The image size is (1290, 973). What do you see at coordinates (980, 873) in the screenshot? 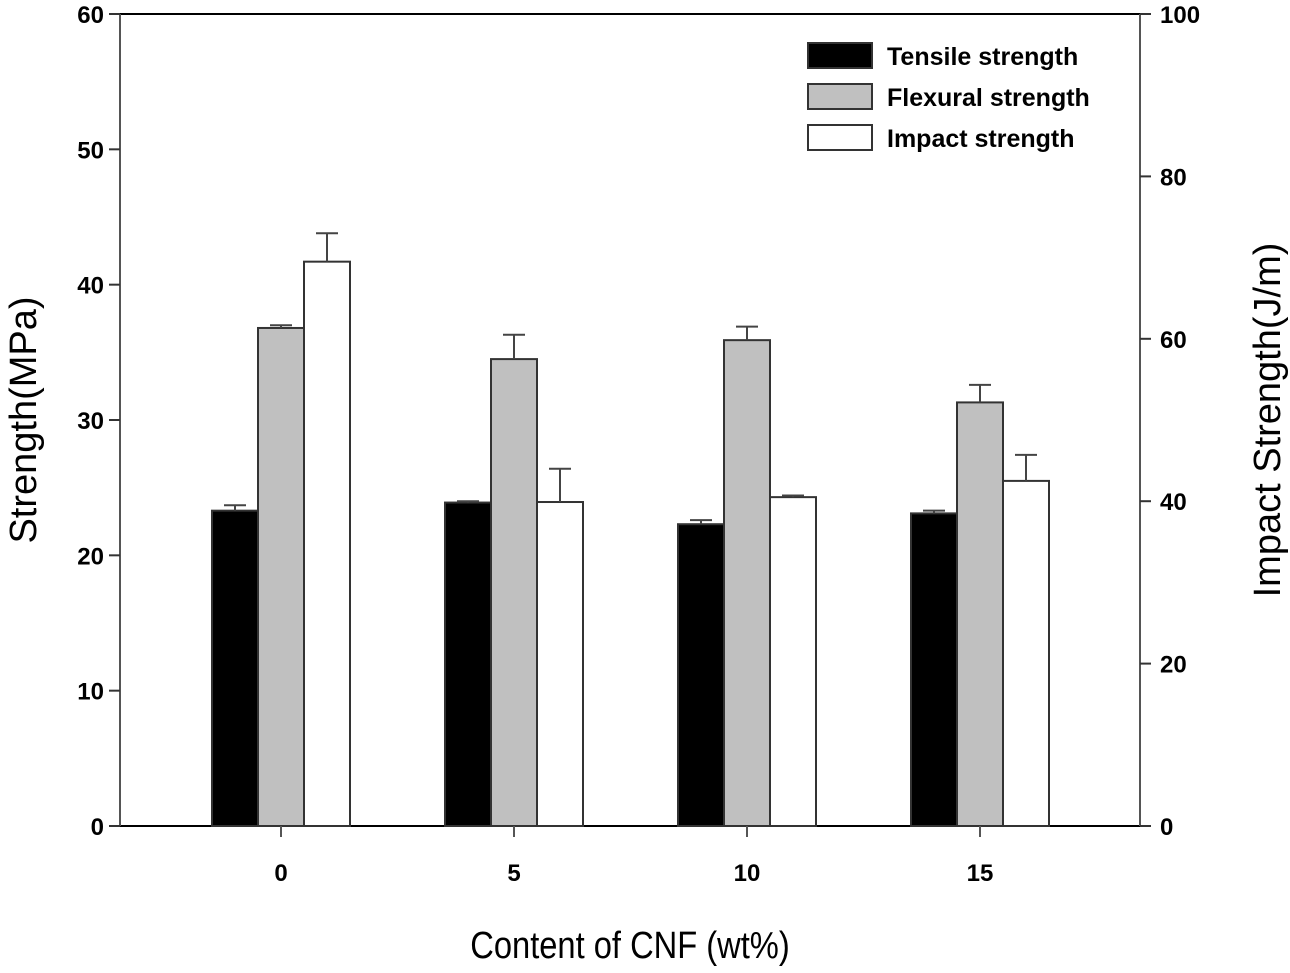
I see `x-tick-label: 15` at bounding box center [980, 873].